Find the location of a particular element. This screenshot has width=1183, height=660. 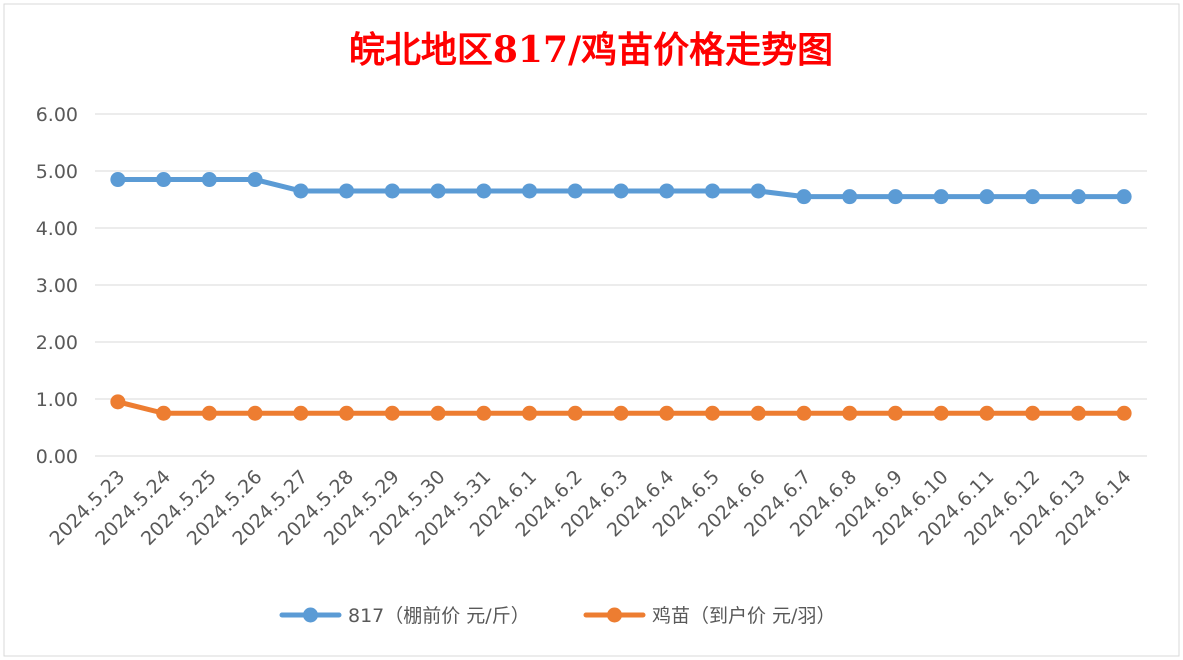

legend-label: 鸡苗（到户价 元/羽） is located at coordinates (743, 616).